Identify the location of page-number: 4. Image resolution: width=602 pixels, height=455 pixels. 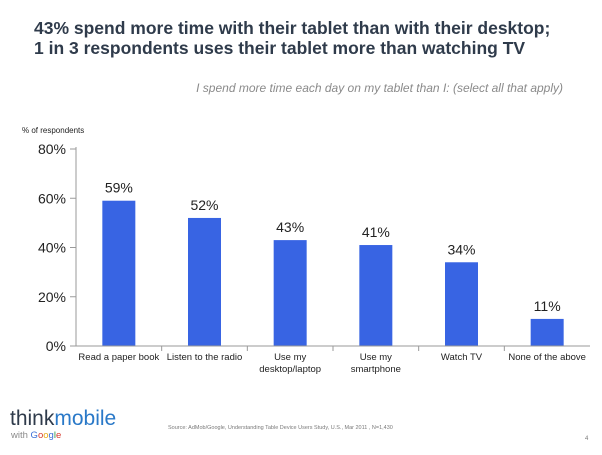
(587, 439).